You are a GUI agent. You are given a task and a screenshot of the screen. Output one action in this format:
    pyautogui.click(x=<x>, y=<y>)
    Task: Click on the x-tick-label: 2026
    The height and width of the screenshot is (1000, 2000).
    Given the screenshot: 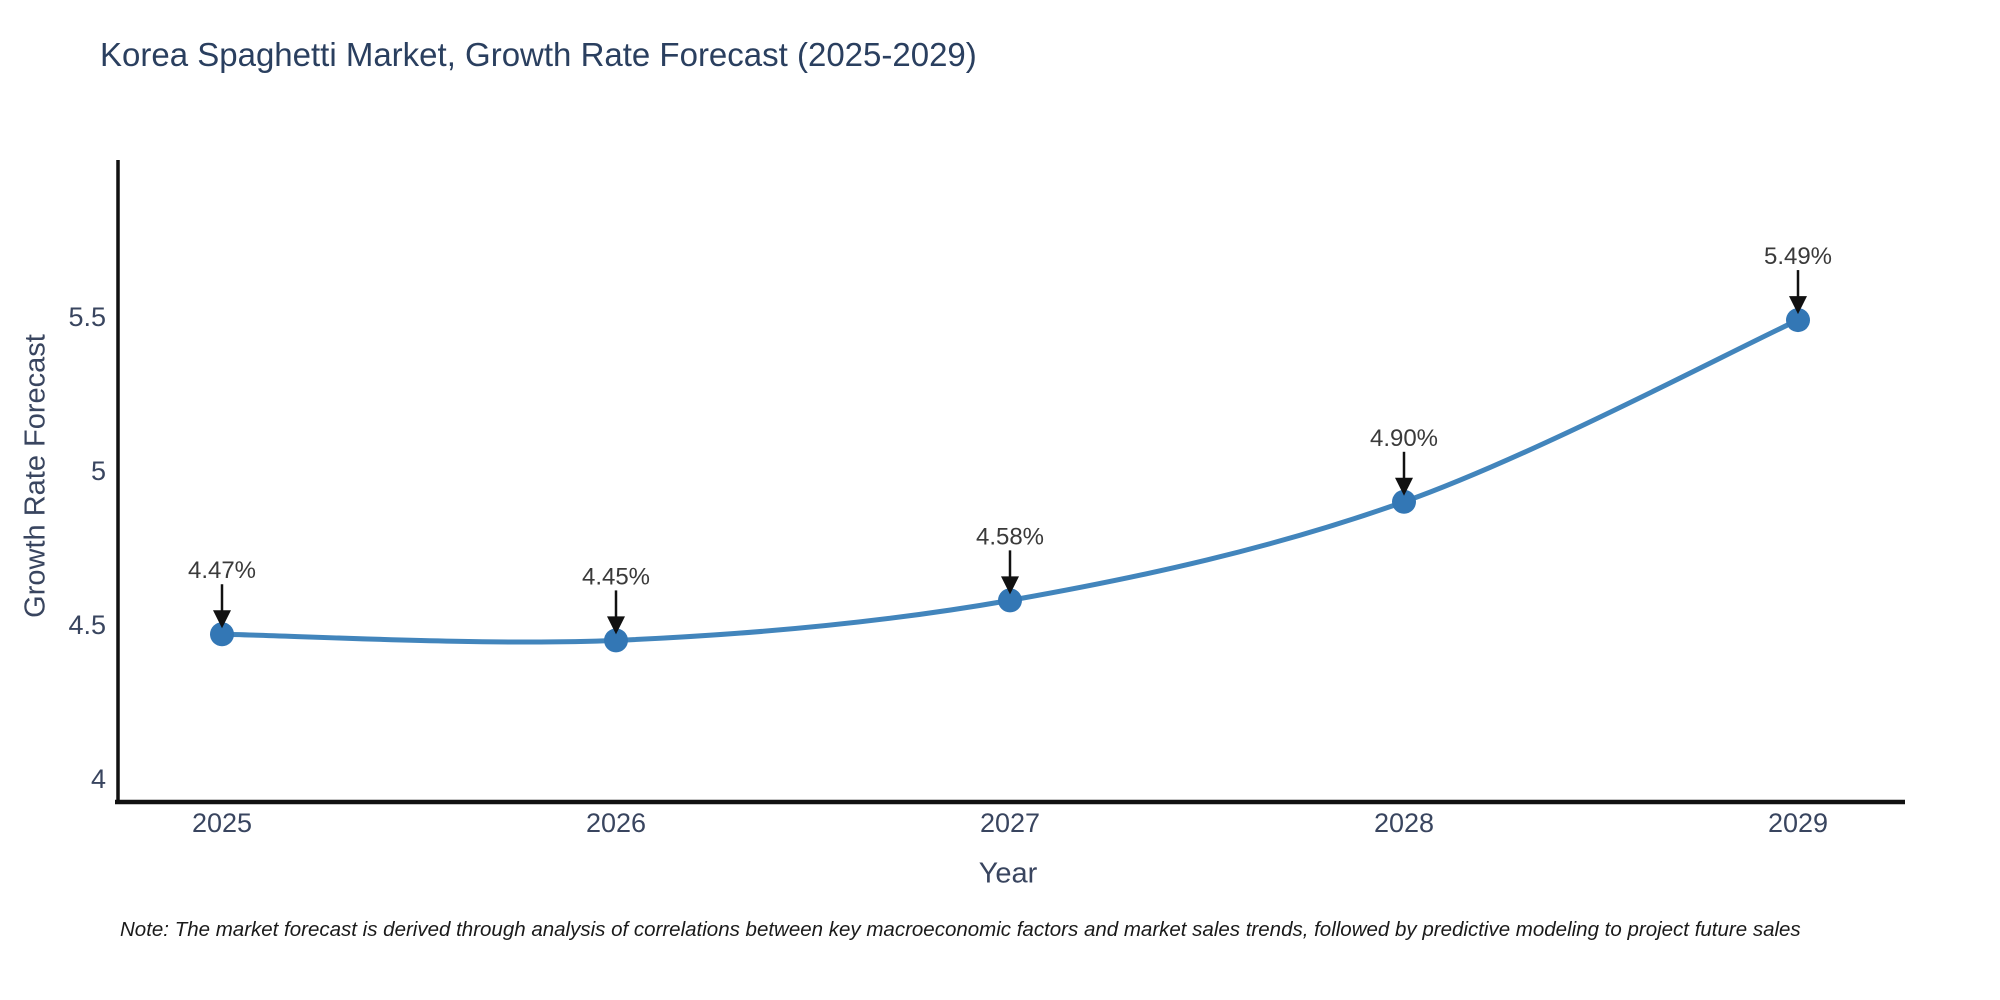 What is the action you would take?
    pyautogui.click(x=616, y=823)
    